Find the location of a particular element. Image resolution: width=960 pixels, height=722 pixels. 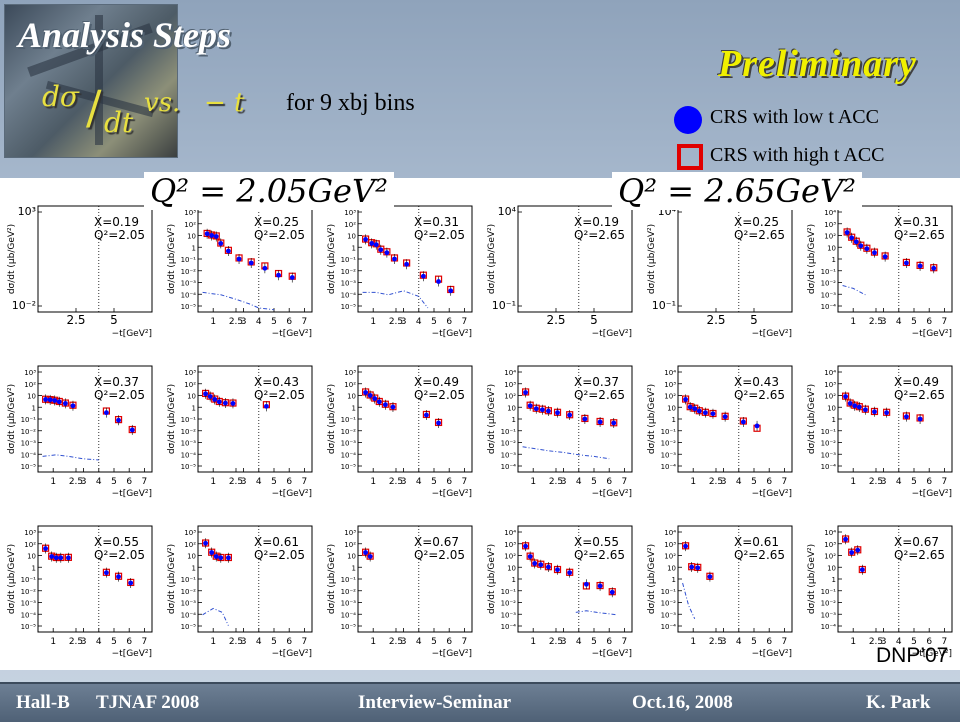

xbj-label: X=0.43 is located at coordinates (276, 382).